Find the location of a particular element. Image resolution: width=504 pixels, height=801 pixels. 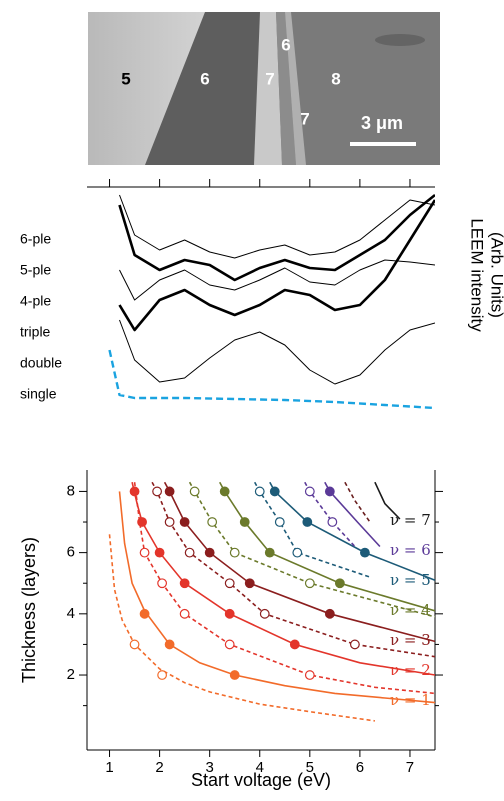

x-tick-label: 4 is located at coordinates (260, 767).